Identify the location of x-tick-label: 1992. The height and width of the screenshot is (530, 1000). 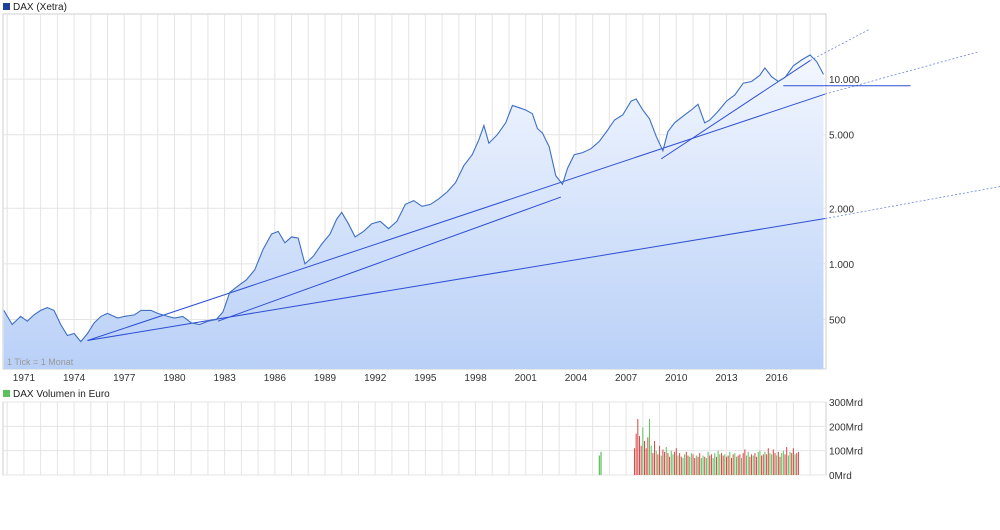
(375, 378).